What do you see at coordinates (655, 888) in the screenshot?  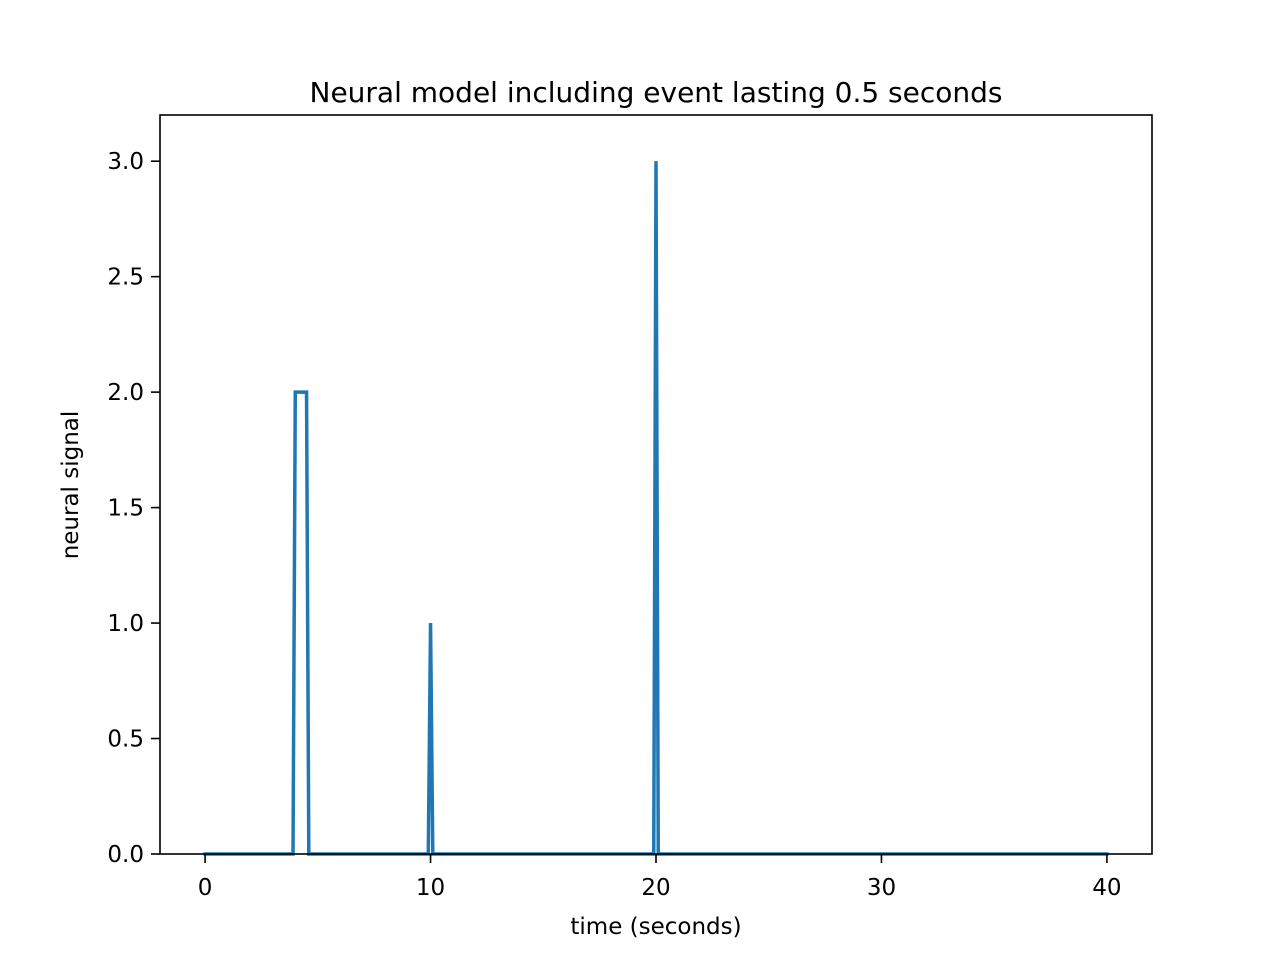 I see `x-tick-label: 20` at bounding box center [655, 888].